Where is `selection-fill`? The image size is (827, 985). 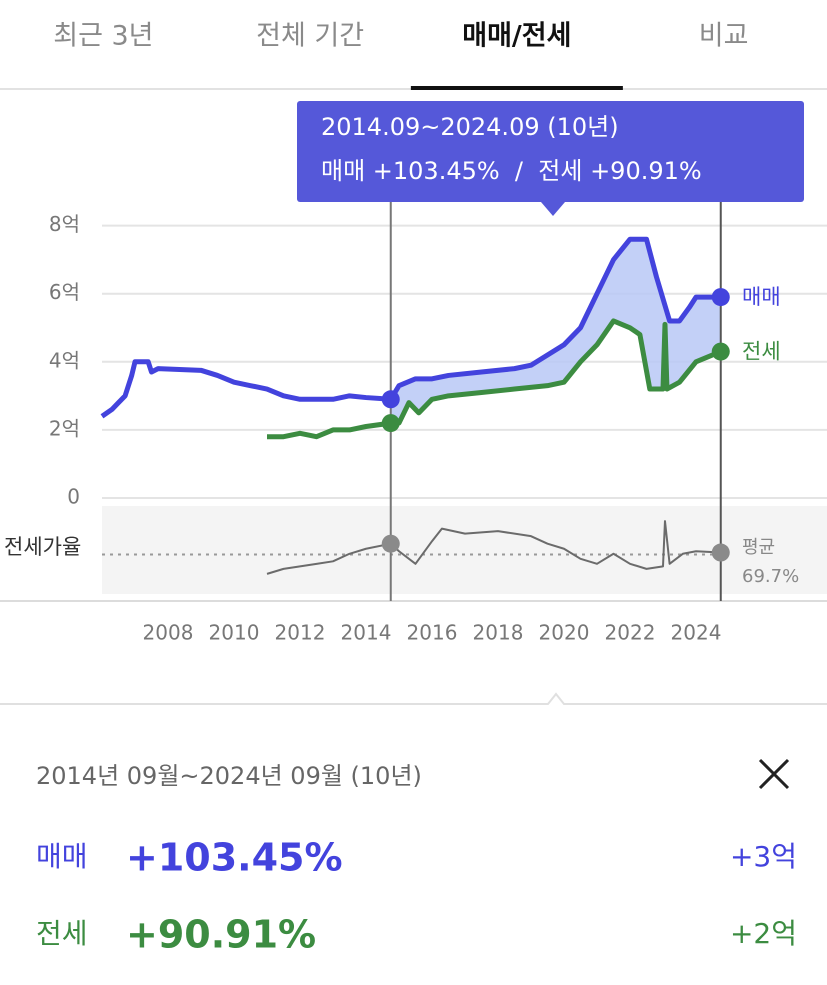 selection-fill is located at coordinates (555, 331).